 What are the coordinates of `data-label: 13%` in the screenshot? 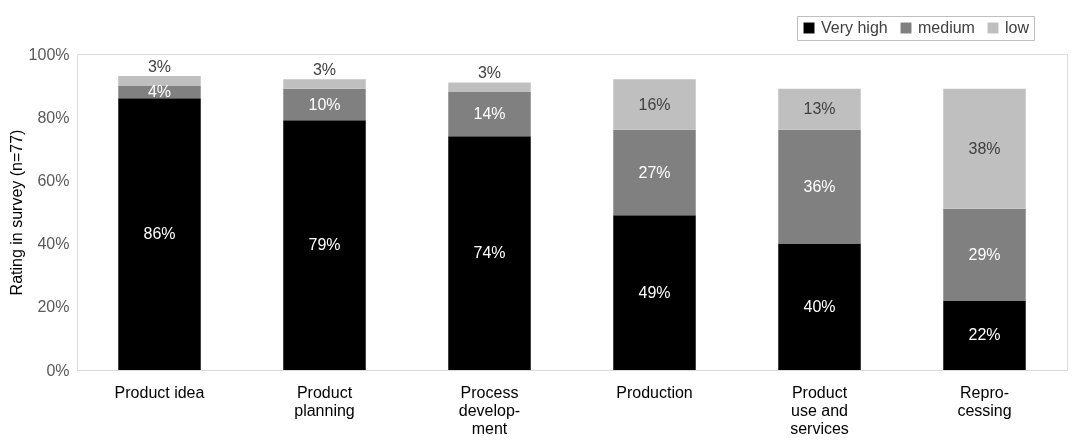 It's located at (819, 109).